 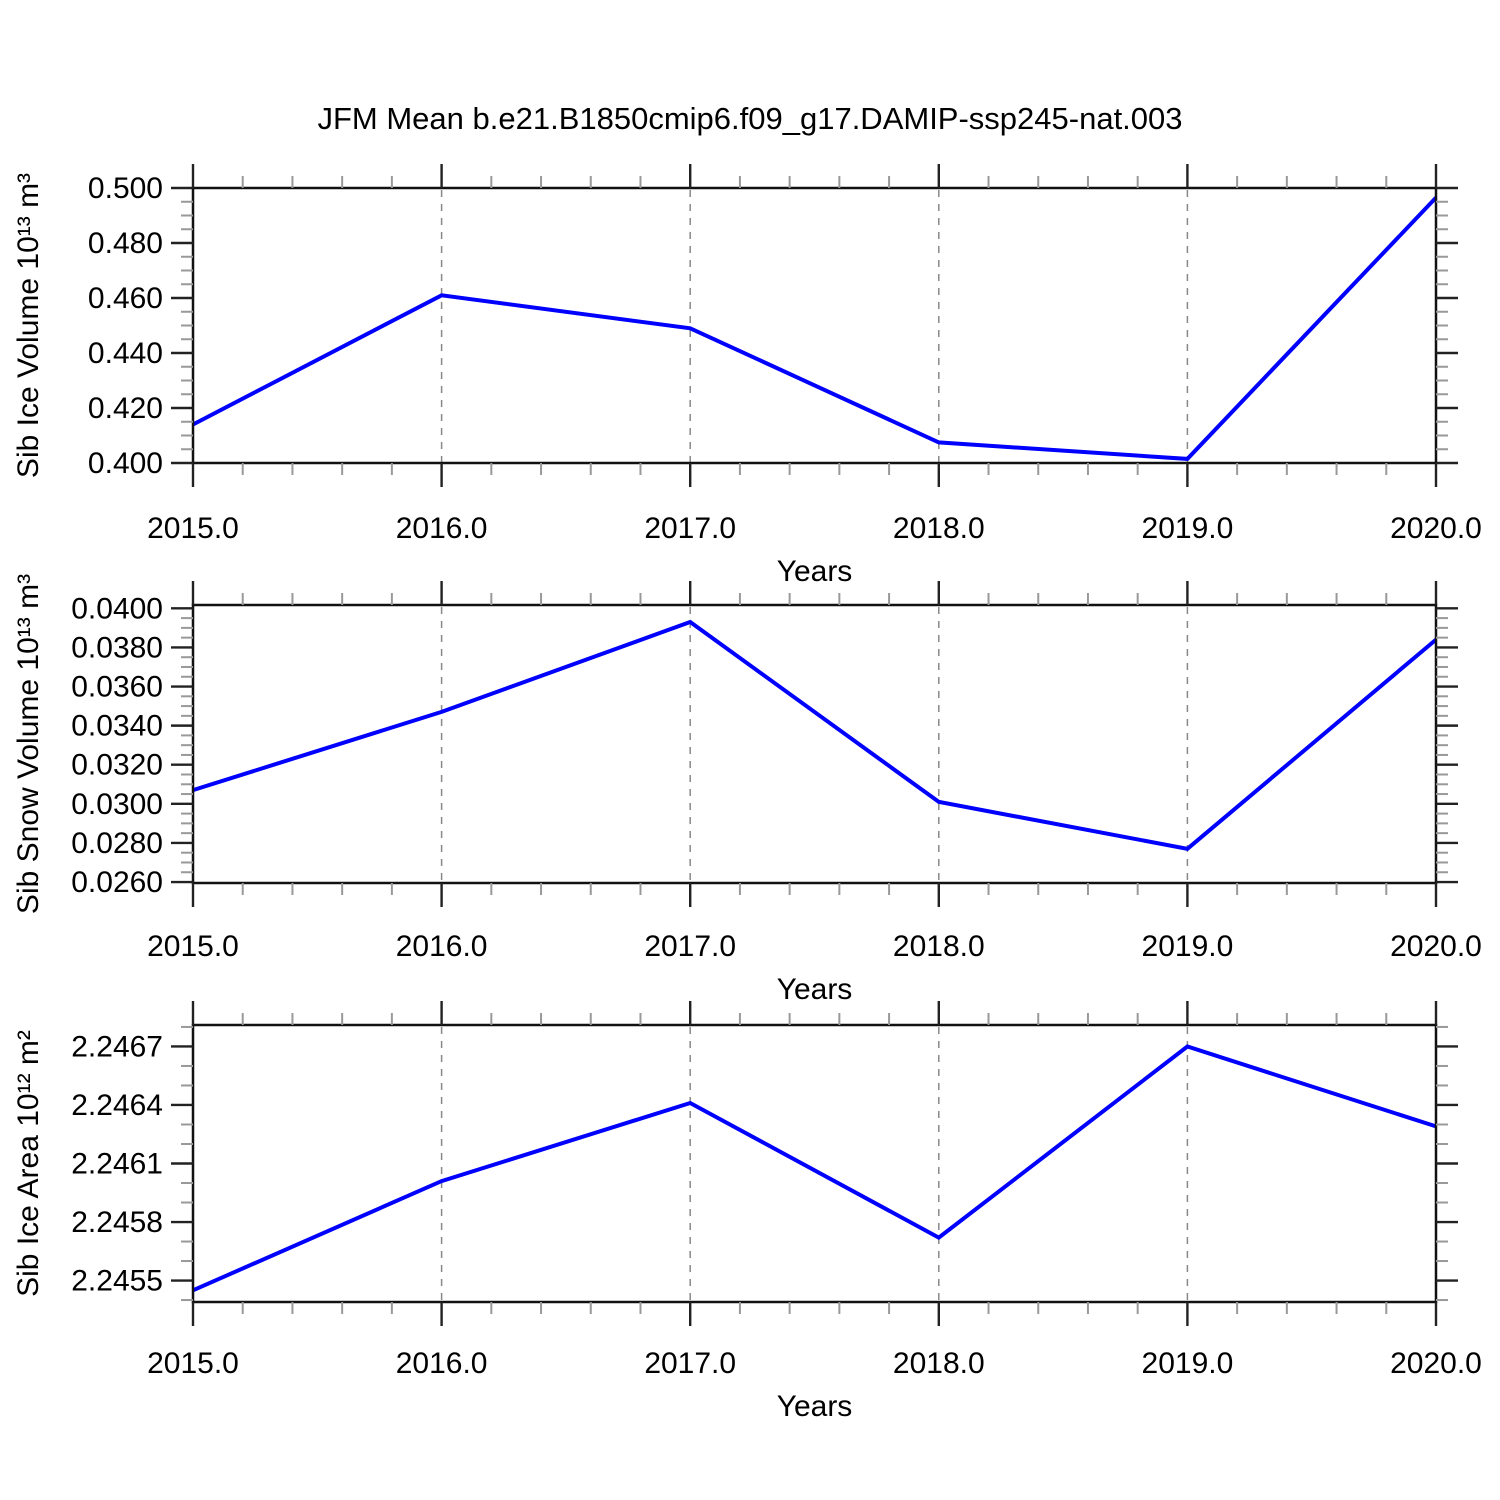 I want to click on y-tick-label: 0.0400, so click(x=117, y=608).